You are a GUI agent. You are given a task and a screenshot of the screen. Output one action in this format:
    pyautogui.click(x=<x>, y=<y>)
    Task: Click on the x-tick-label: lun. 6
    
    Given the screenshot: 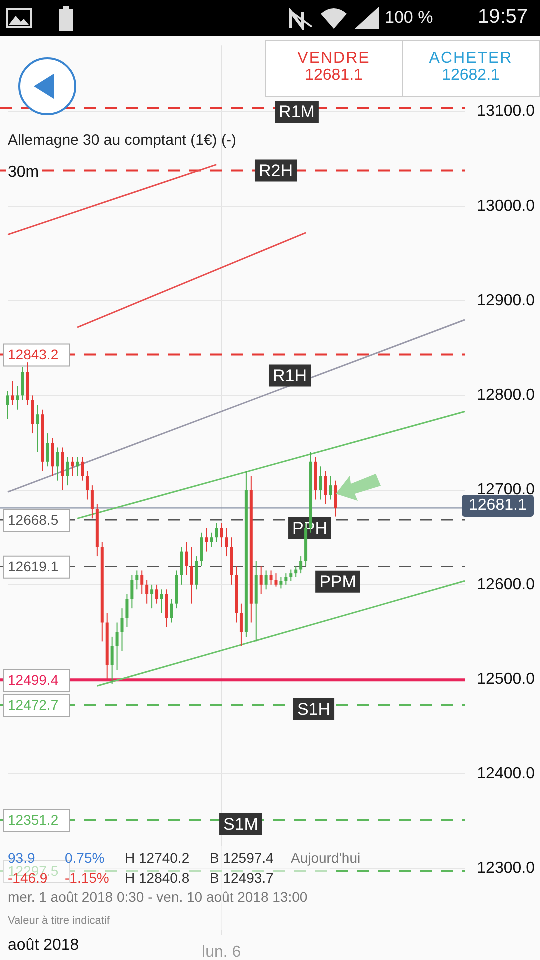 What is the action you would take?
    pyautogui.click(x=222, y=952)
    